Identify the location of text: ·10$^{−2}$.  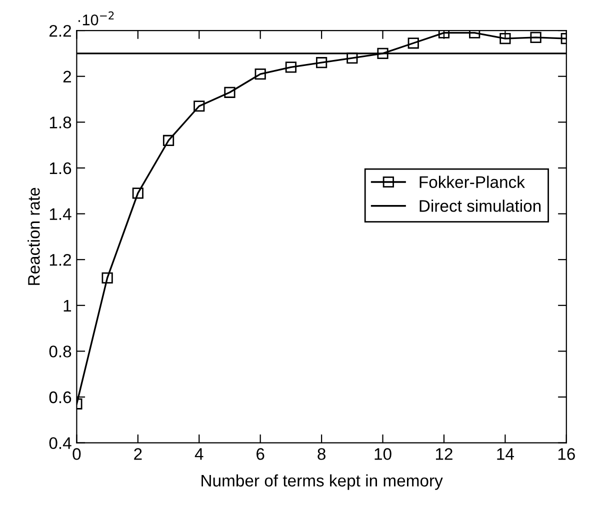
(96, 18).